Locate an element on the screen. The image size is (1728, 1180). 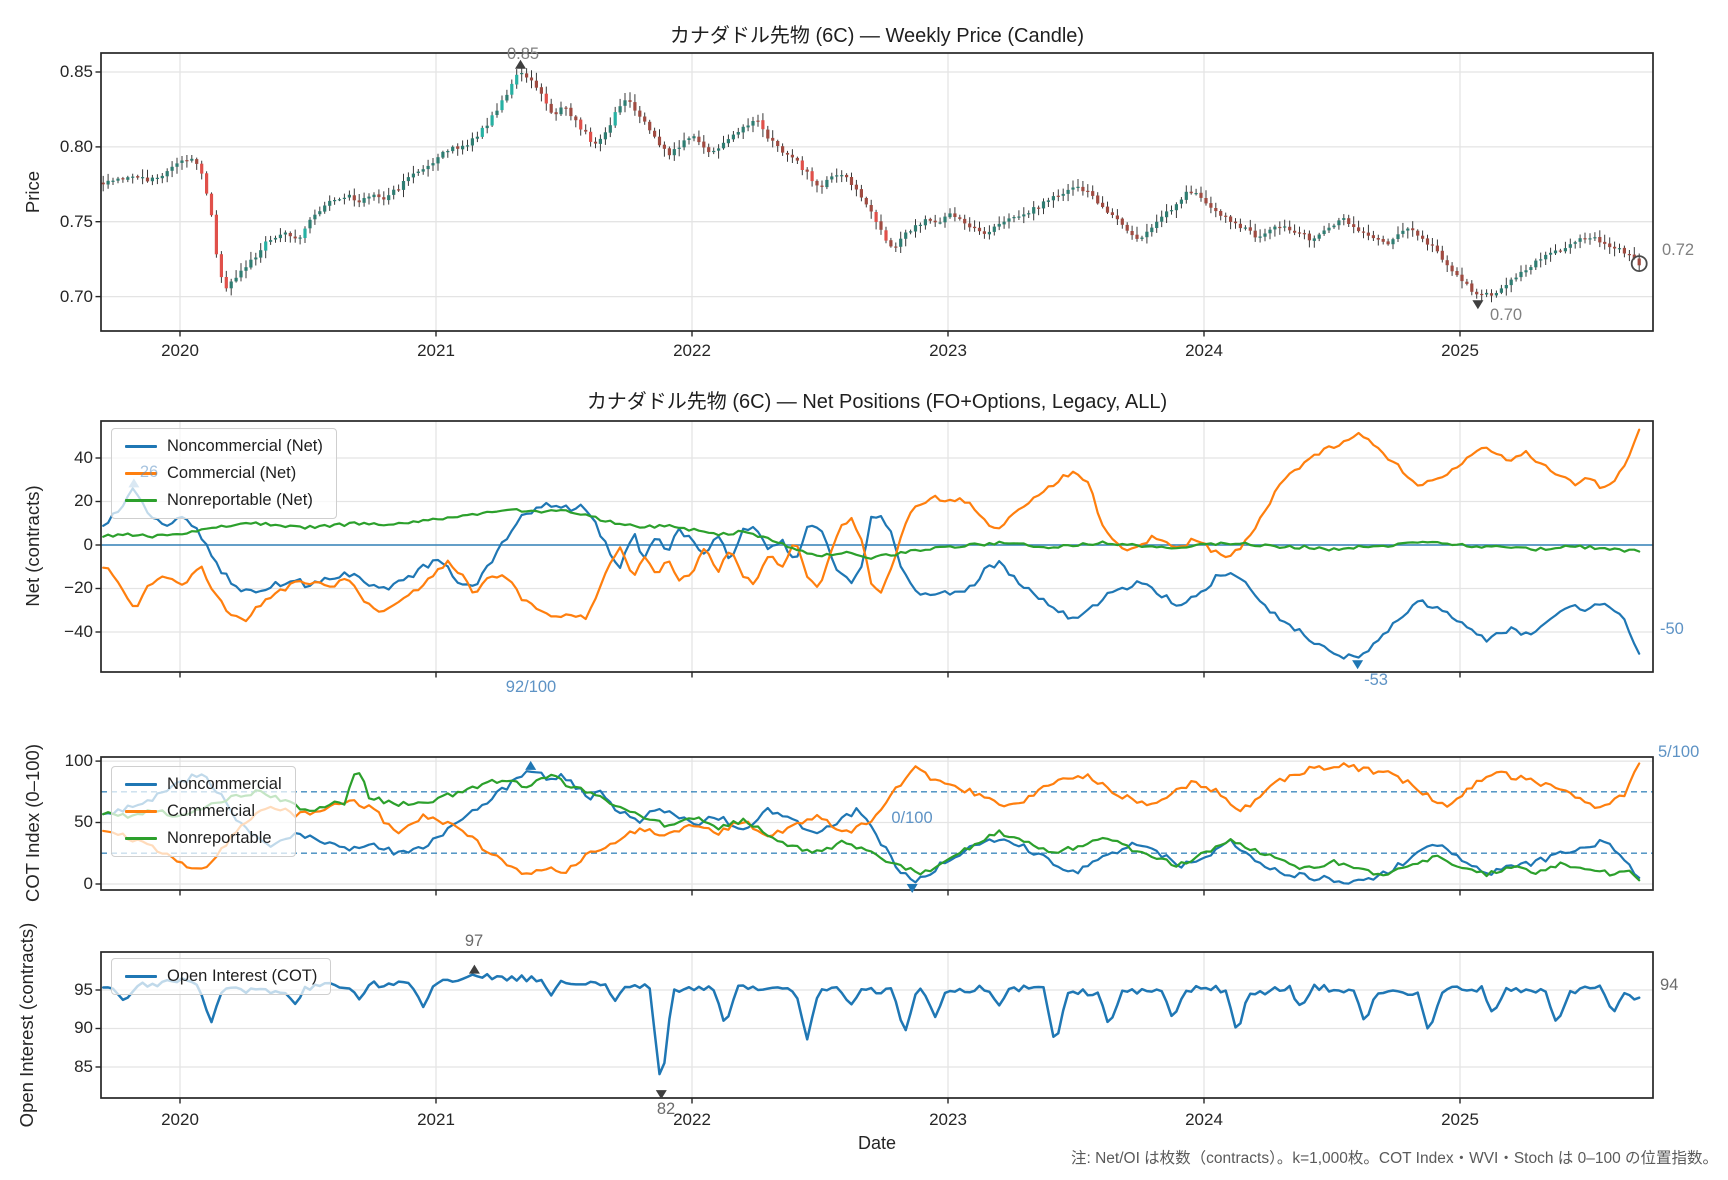
legend-label: Nonreportable is located at coordinates (219, 838).